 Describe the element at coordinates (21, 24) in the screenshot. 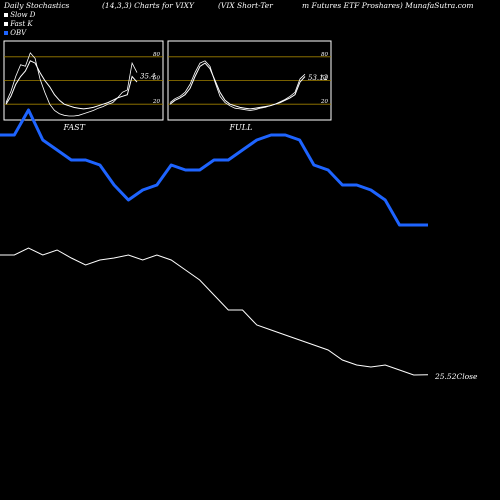

I see `legend-label-fast-k: Fast K` at that location.